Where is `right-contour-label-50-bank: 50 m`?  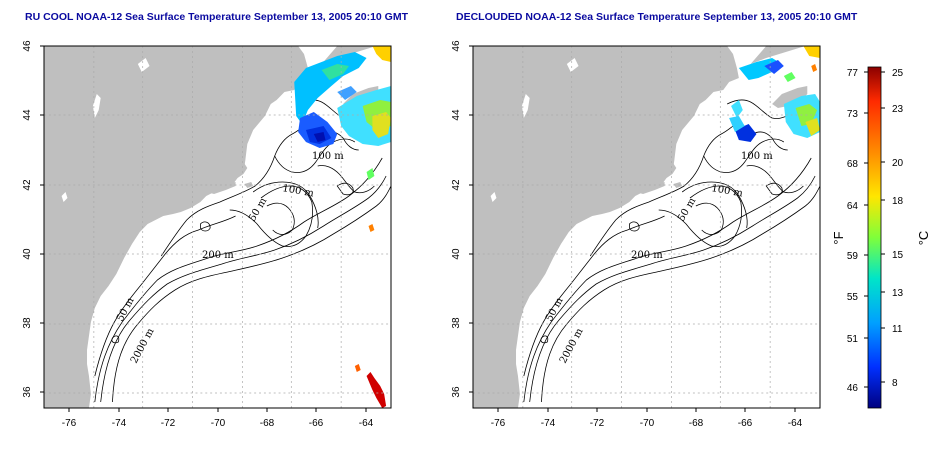 right-contour-label-50-bank: 50 m is located at coordinates (687, 210).